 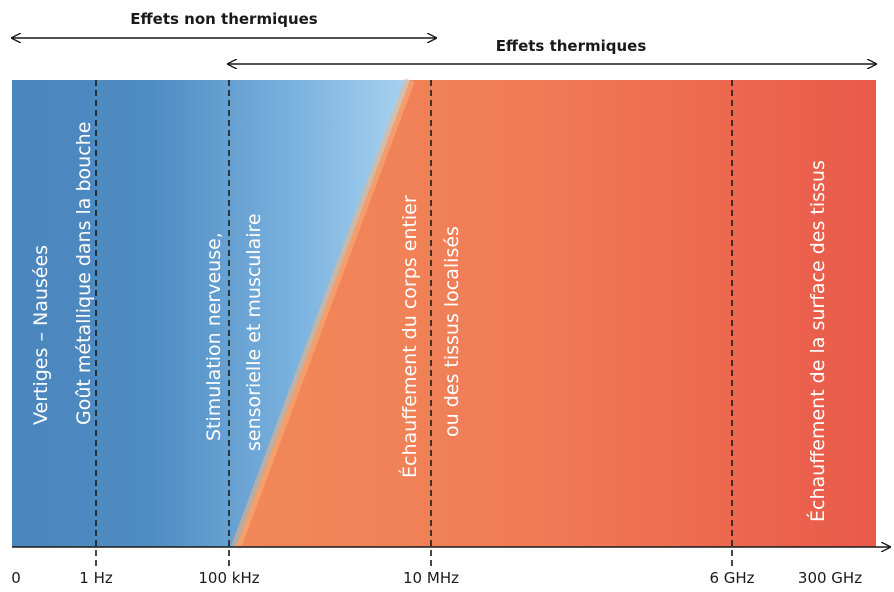 I want to click on tick-label-0: 0, so click(x=16, y=578).